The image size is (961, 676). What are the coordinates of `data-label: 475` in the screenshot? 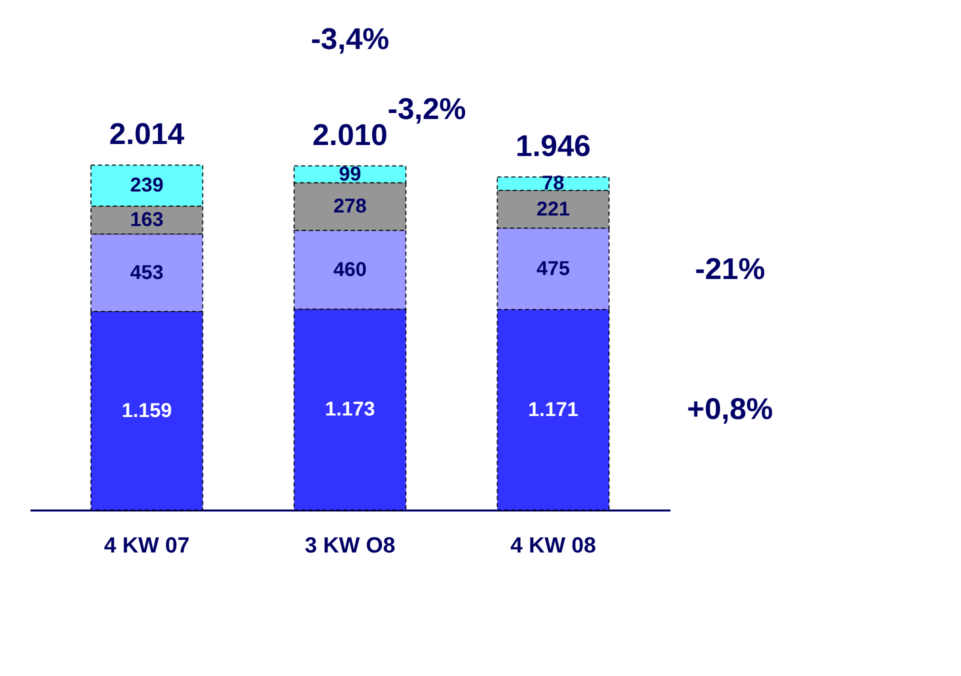 It's located at (553, 269).